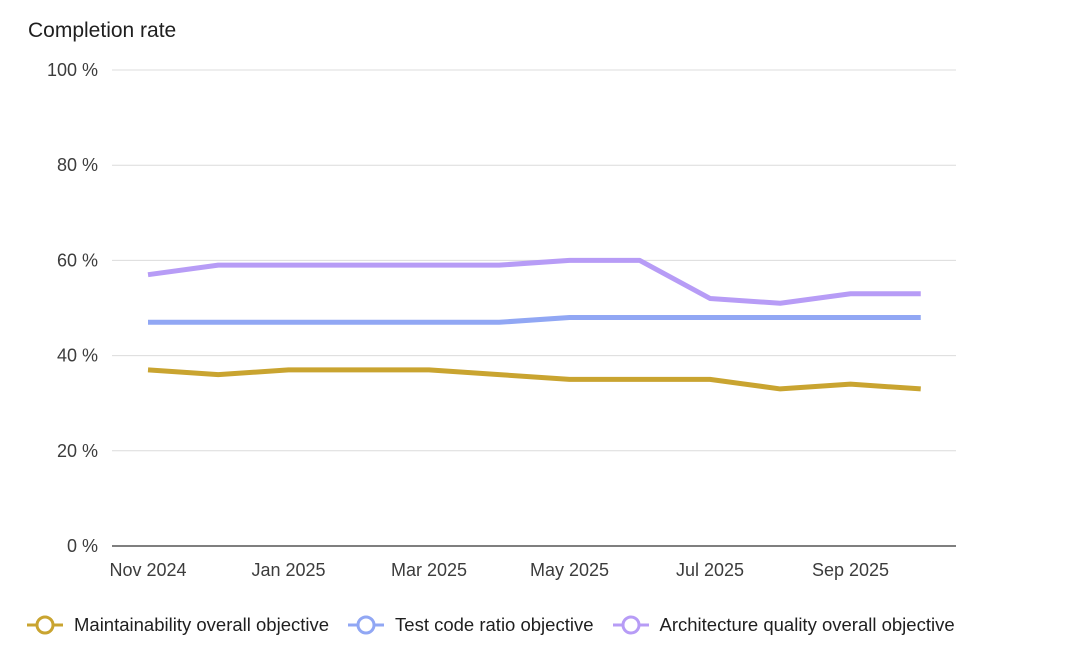 The image size is (1068, 658). What do you see at coordinates (72, 70) in the screenshot?
I see `y-tick-label: 100 %` at bounding box center [72, 70].